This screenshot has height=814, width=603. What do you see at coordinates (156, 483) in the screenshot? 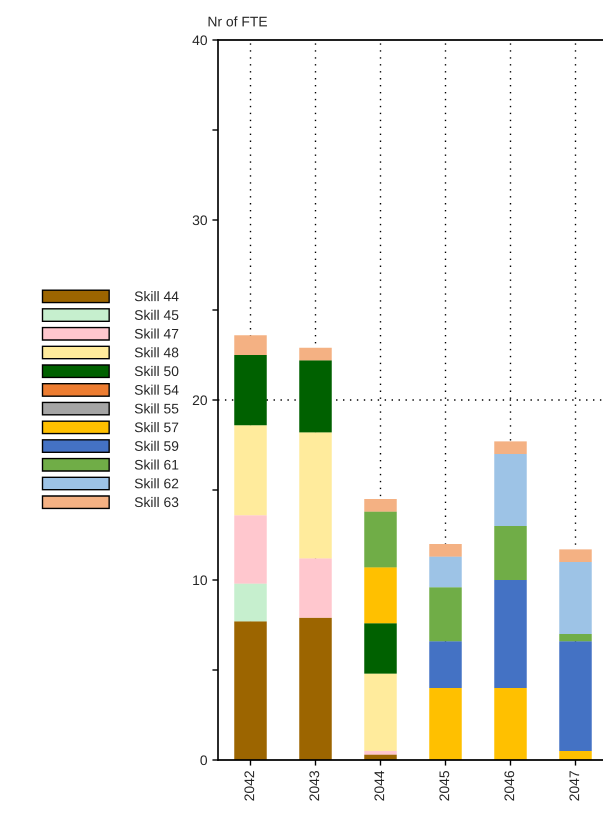
I see `legend-label: Skill 62` at bounding box center [156, 483].